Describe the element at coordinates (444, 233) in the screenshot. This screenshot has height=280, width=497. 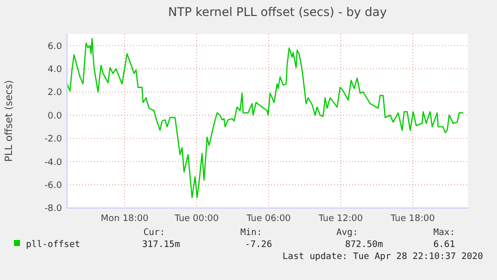
I see `text: Max:` at that location.